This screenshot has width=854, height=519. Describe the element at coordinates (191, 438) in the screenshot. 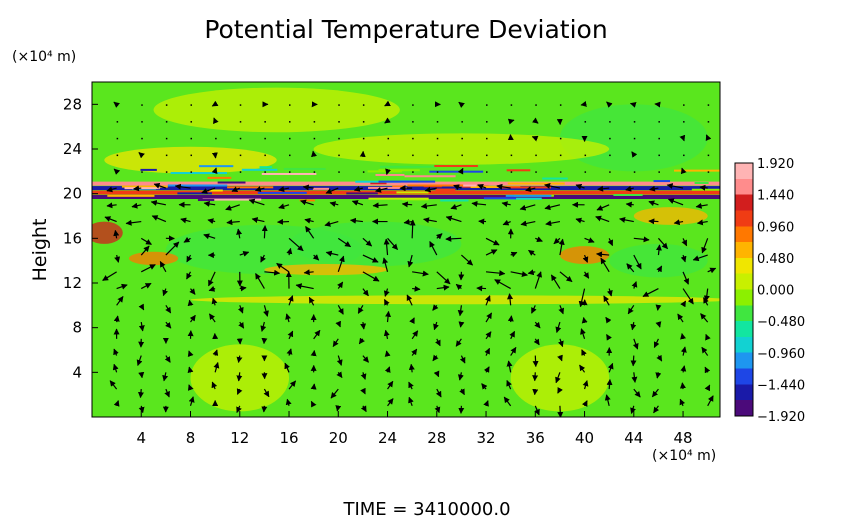

I see `x-tick-label: 8` at that location.